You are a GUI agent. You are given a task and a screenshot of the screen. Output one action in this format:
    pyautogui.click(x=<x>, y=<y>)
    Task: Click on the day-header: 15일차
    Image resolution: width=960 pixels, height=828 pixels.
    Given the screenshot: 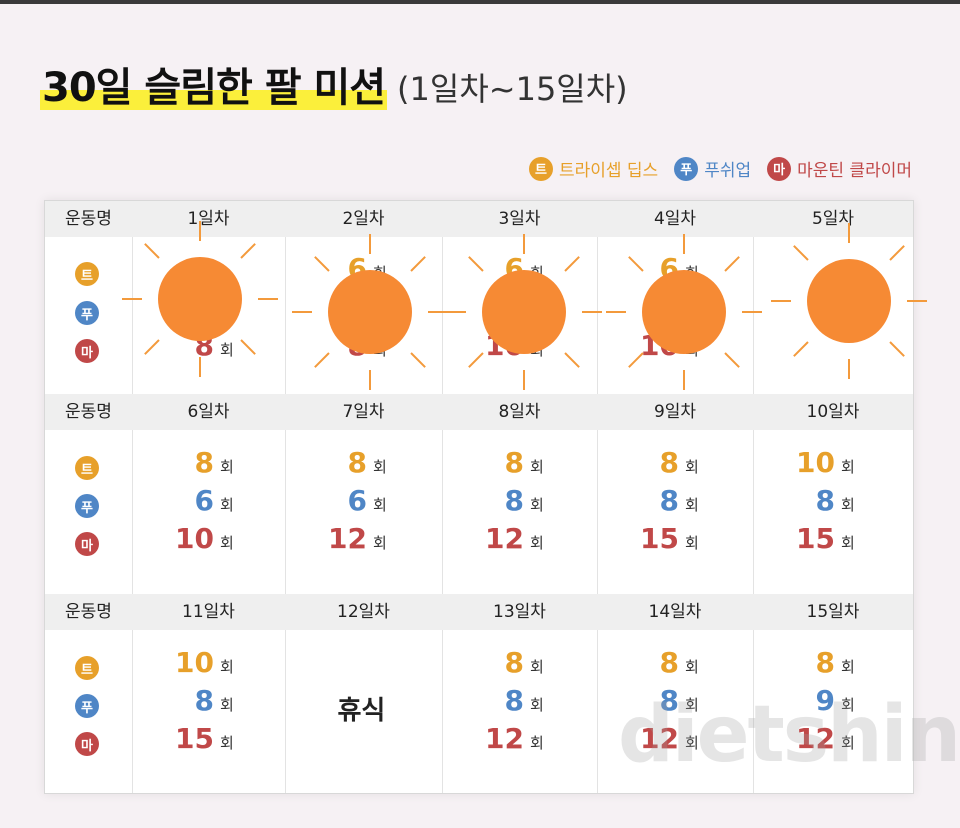 What is the action you would take?
    pyautogui.click(x=833, y=612)
    